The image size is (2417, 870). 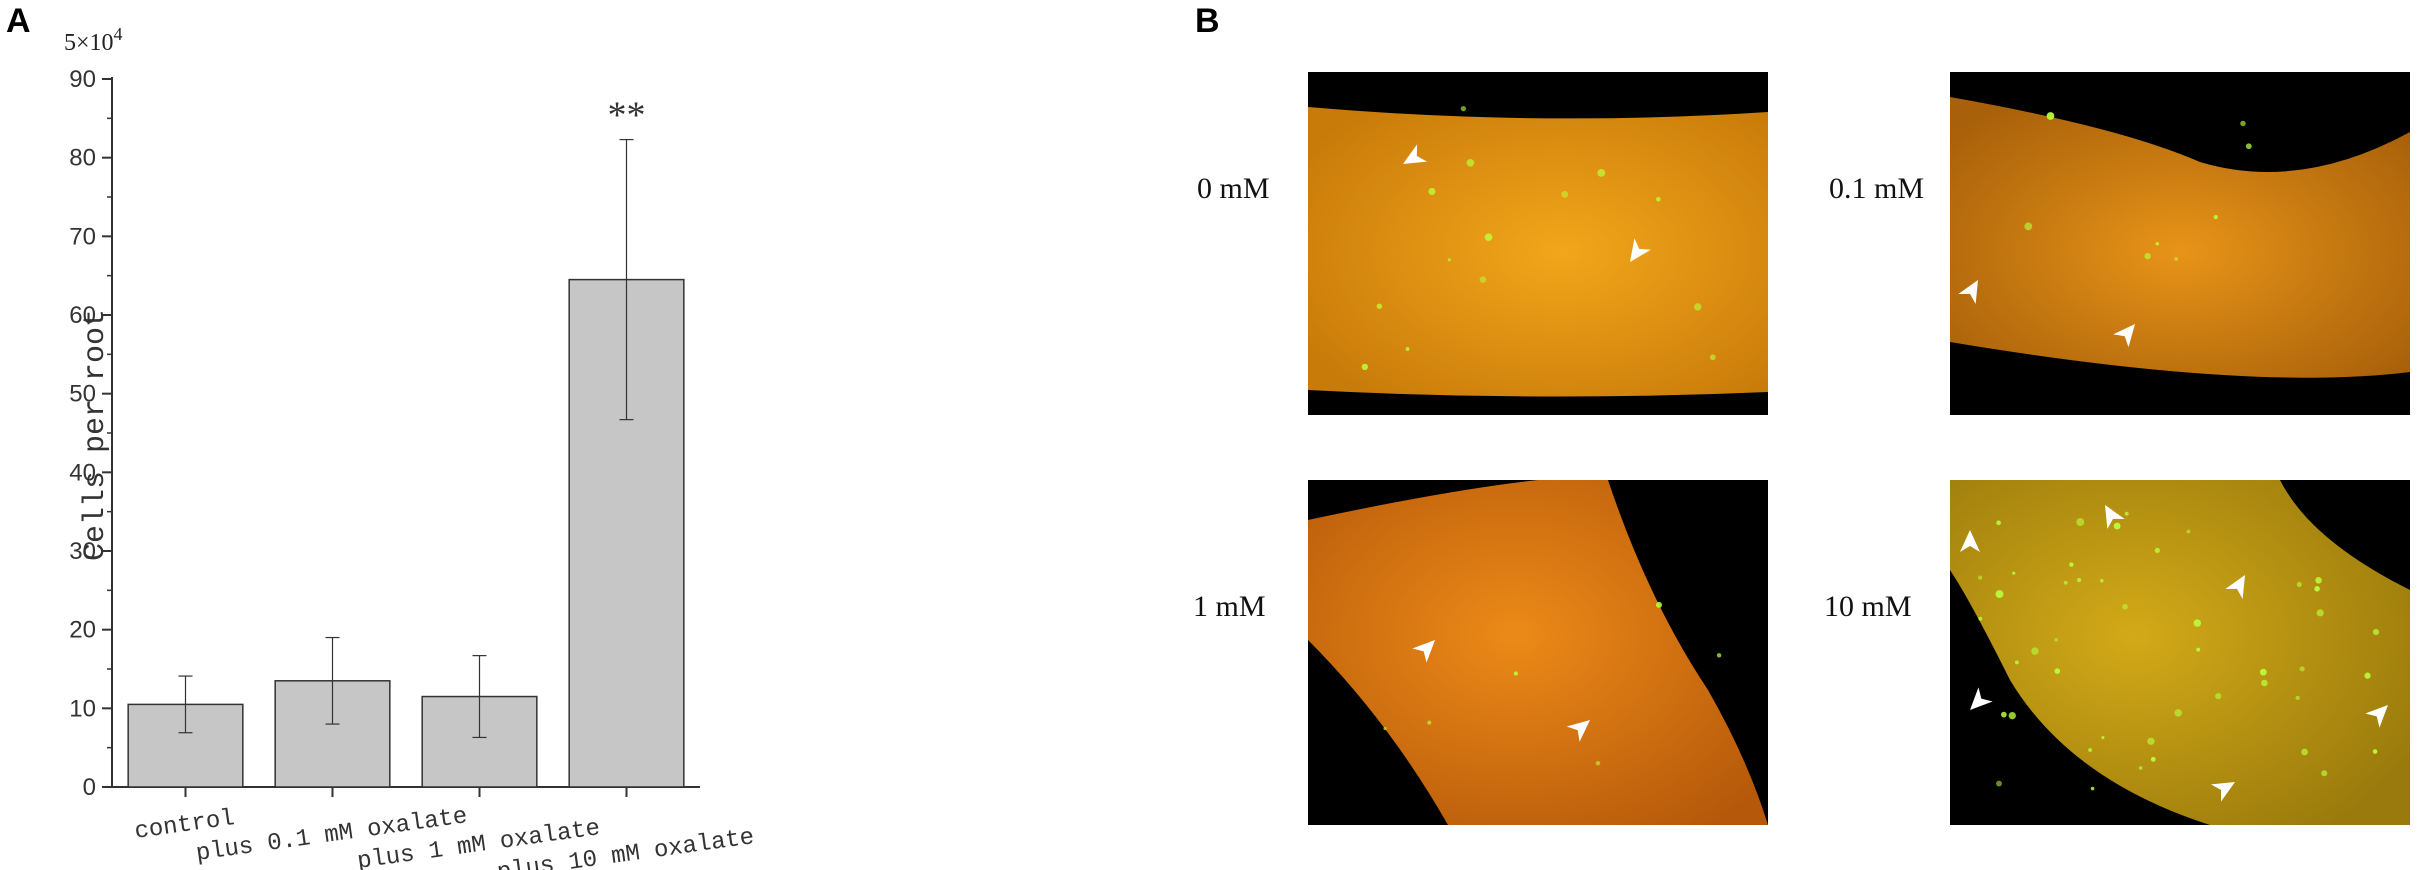 I want to click on y-tick-label: 70, so click(x=82, y=236).